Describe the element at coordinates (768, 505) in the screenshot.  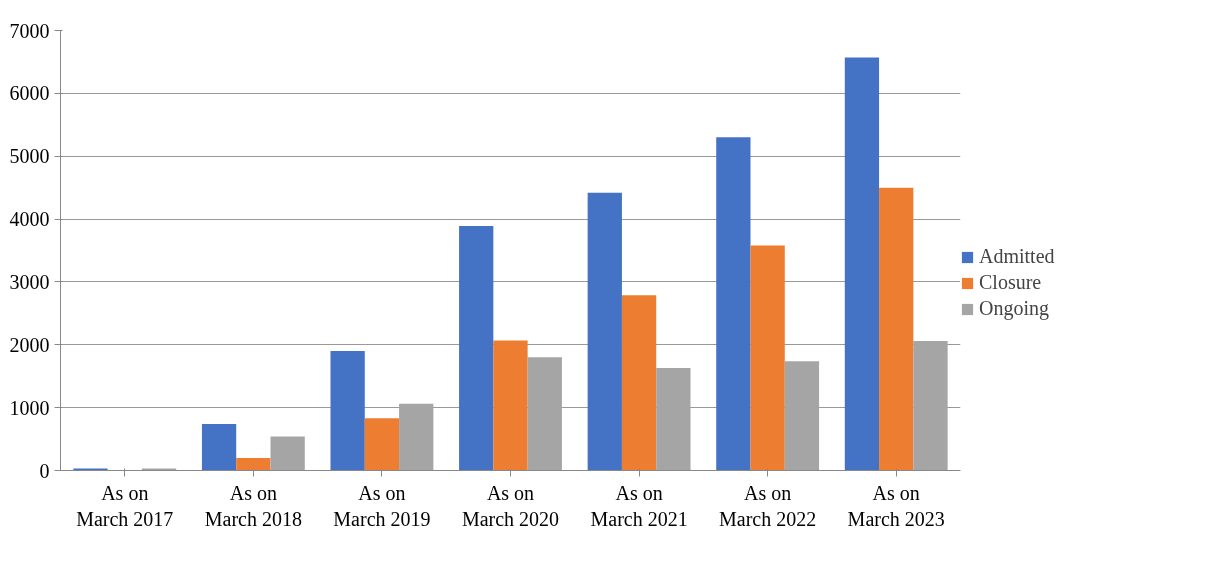
I see `x-tick-label: As on March 2022` at that location.